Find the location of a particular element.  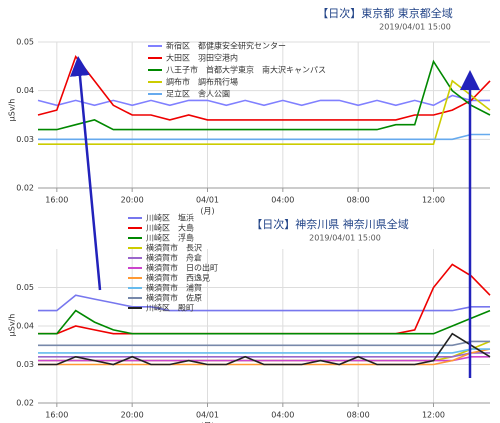

legend-label: 新宿区 都健康安全研究センター is located at coordinates (226, 46).